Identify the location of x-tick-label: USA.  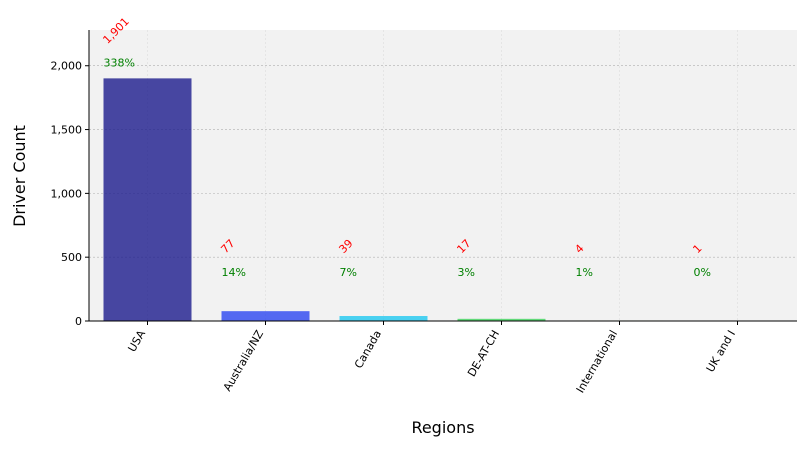
(136, 341).